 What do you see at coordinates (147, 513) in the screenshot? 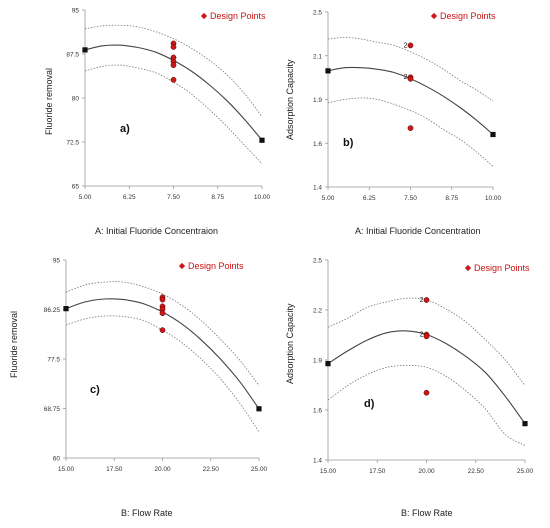
I see `chart-c-xlabel: B: Flow Rate` at bounding box center [147, 513].